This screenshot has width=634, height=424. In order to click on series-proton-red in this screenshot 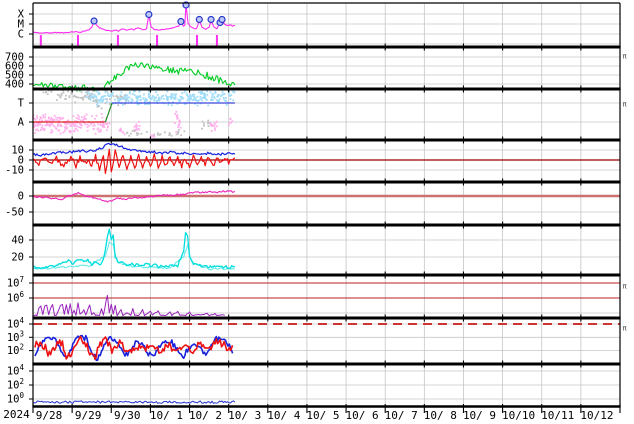, I will do `click(134, 347)`.